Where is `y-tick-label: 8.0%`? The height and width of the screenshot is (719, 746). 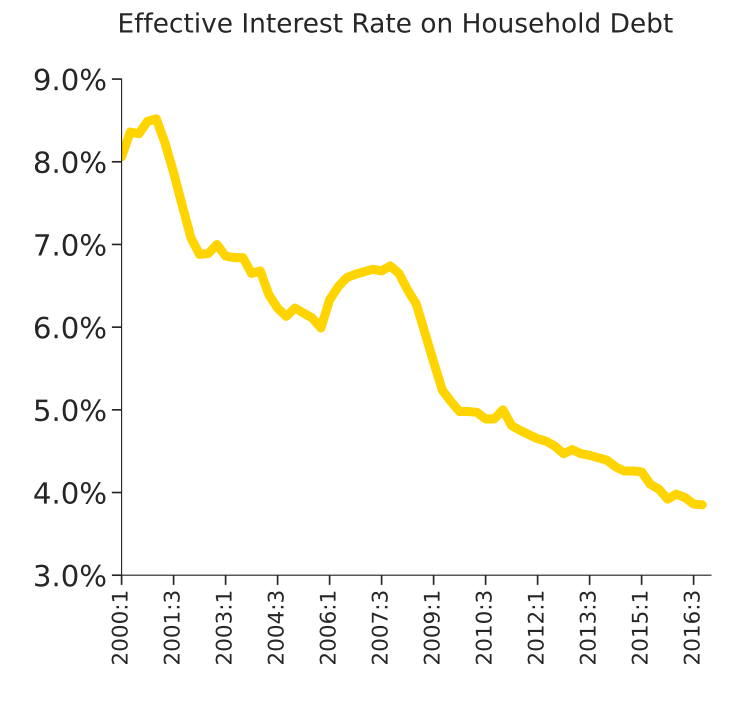 y-tick-label: 8.0% is located at coordinates (70, 162).